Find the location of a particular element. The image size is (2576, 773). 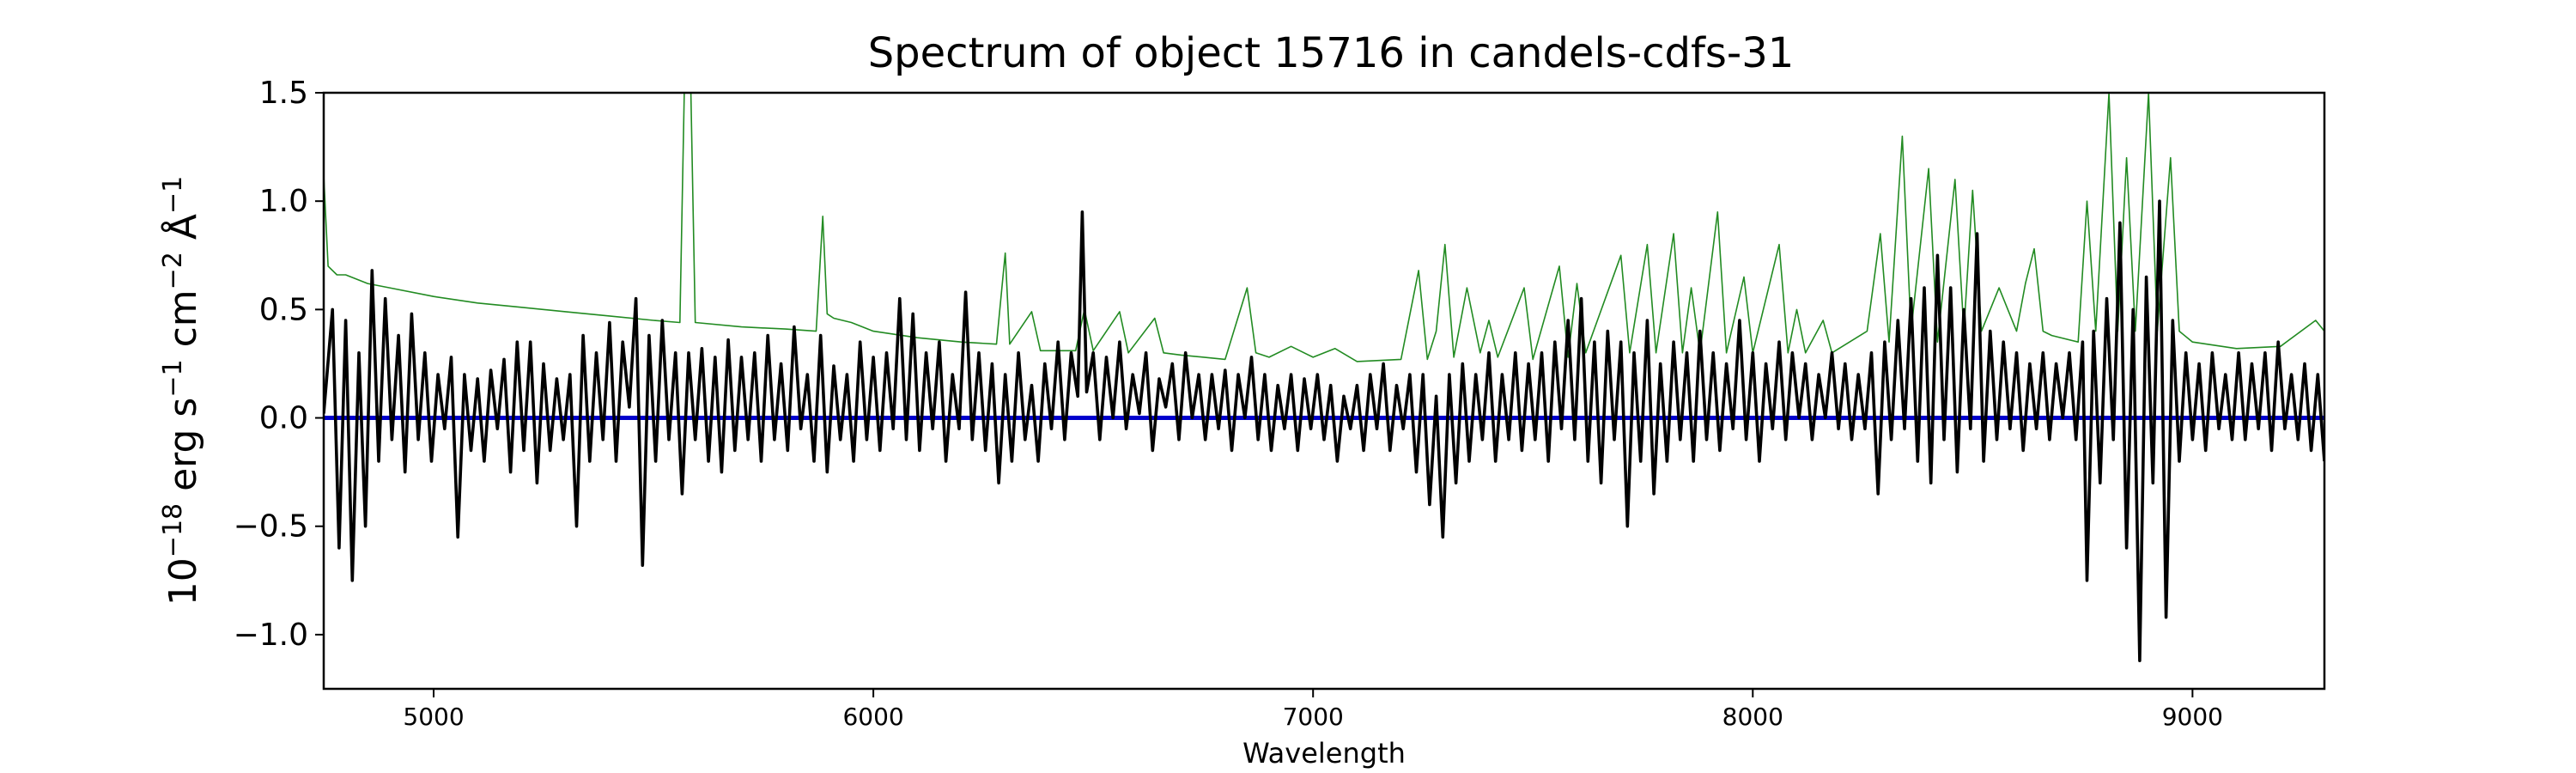

y-axis-label: 10−18 erg s−1 cm−2 Å−1 is located at coordinates (182, 391).